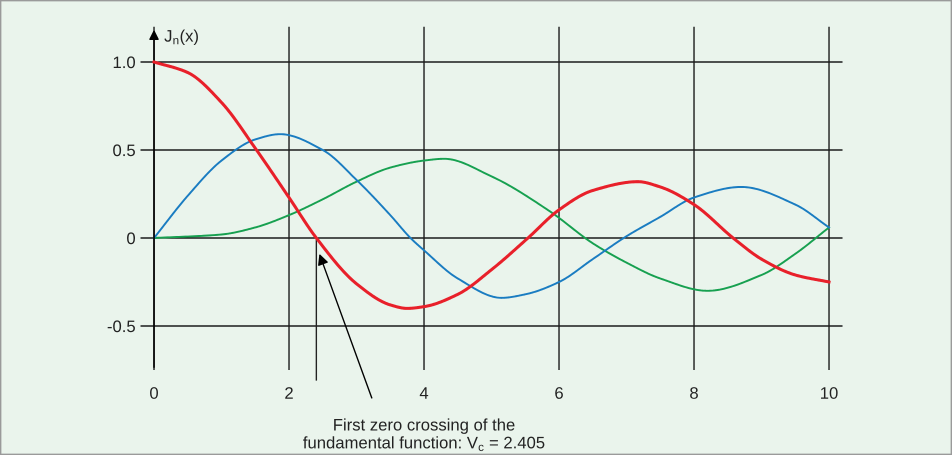 This screenshot has width=952, height=455. Describe the element at coordinates (181, 38) in the screenshot. I see `y-axis-title: J$_{n}$(x)` at that location.